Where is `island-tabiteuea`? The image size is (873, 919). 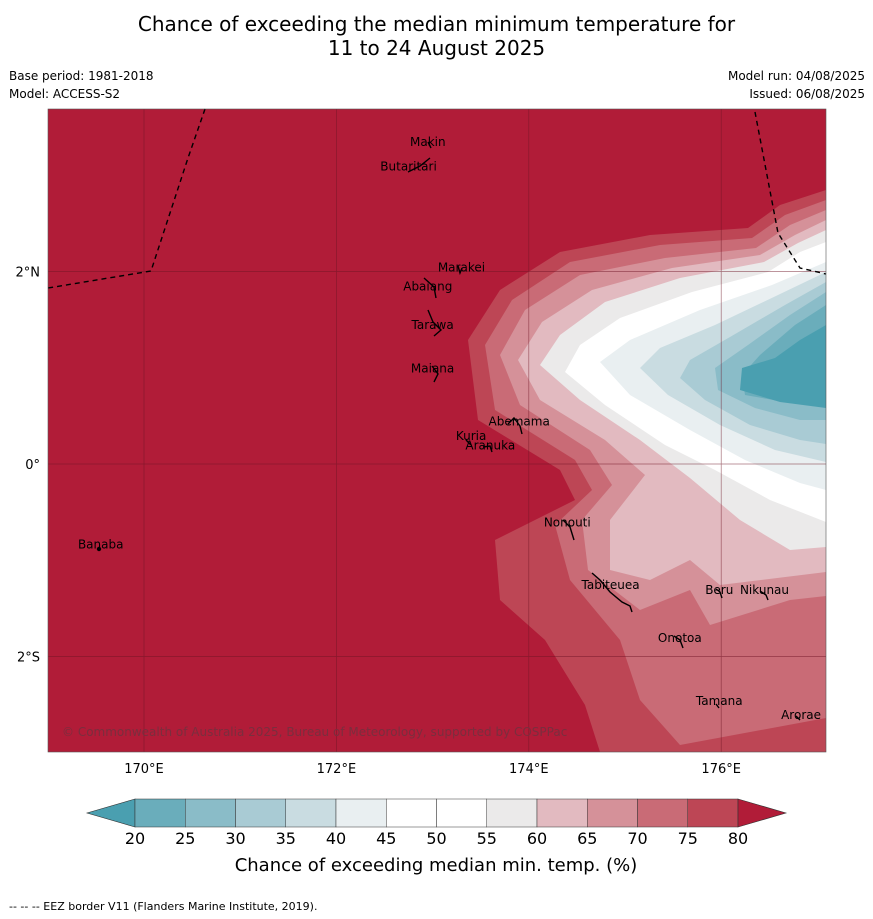
island-tabiteuea is located at coordinates (612, 592).